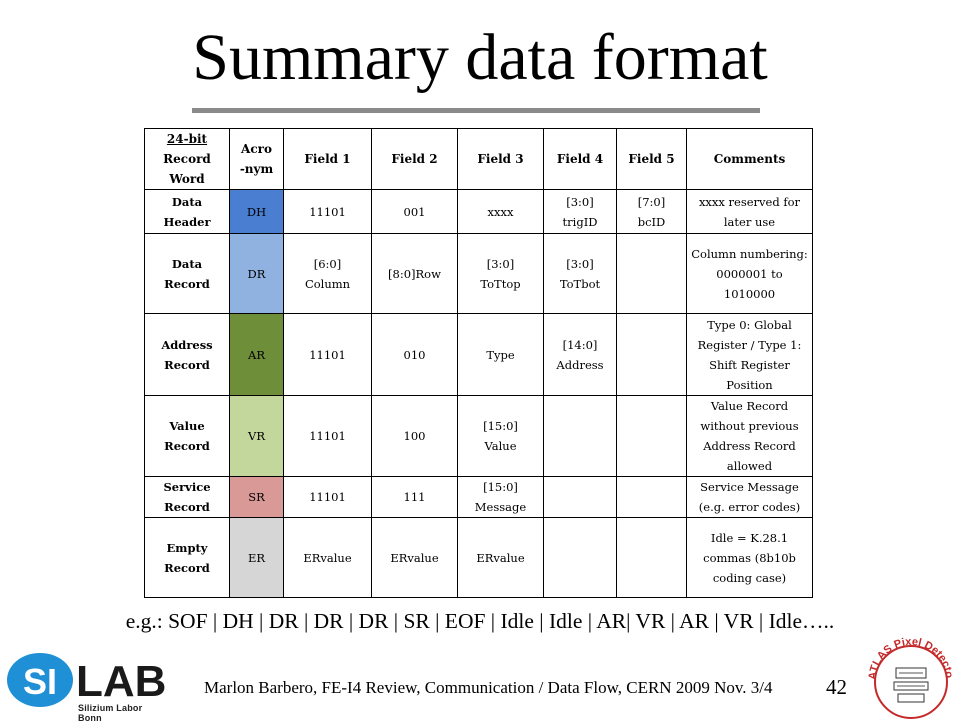 Image resolution: width=960 pixels, height=724 pixels. I want to click on svg-text: SI, so click(40, 681).